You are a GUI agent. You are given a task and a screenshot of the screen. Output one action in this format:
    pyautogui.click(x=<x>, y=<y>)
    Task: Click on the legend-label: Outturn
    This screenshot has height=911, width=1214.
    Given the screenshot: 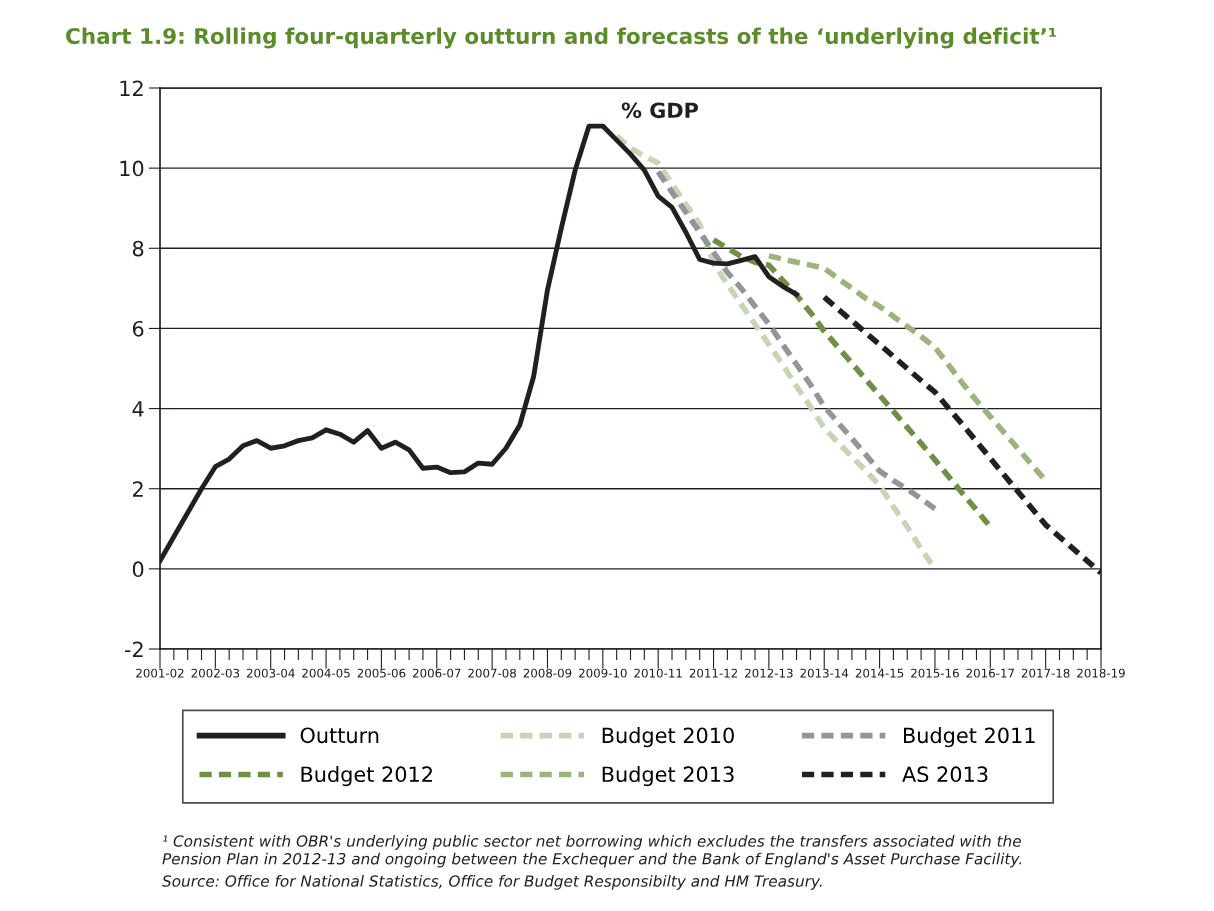 What is the action you would take?
    pyautogui.click(x=339, y=735)
    